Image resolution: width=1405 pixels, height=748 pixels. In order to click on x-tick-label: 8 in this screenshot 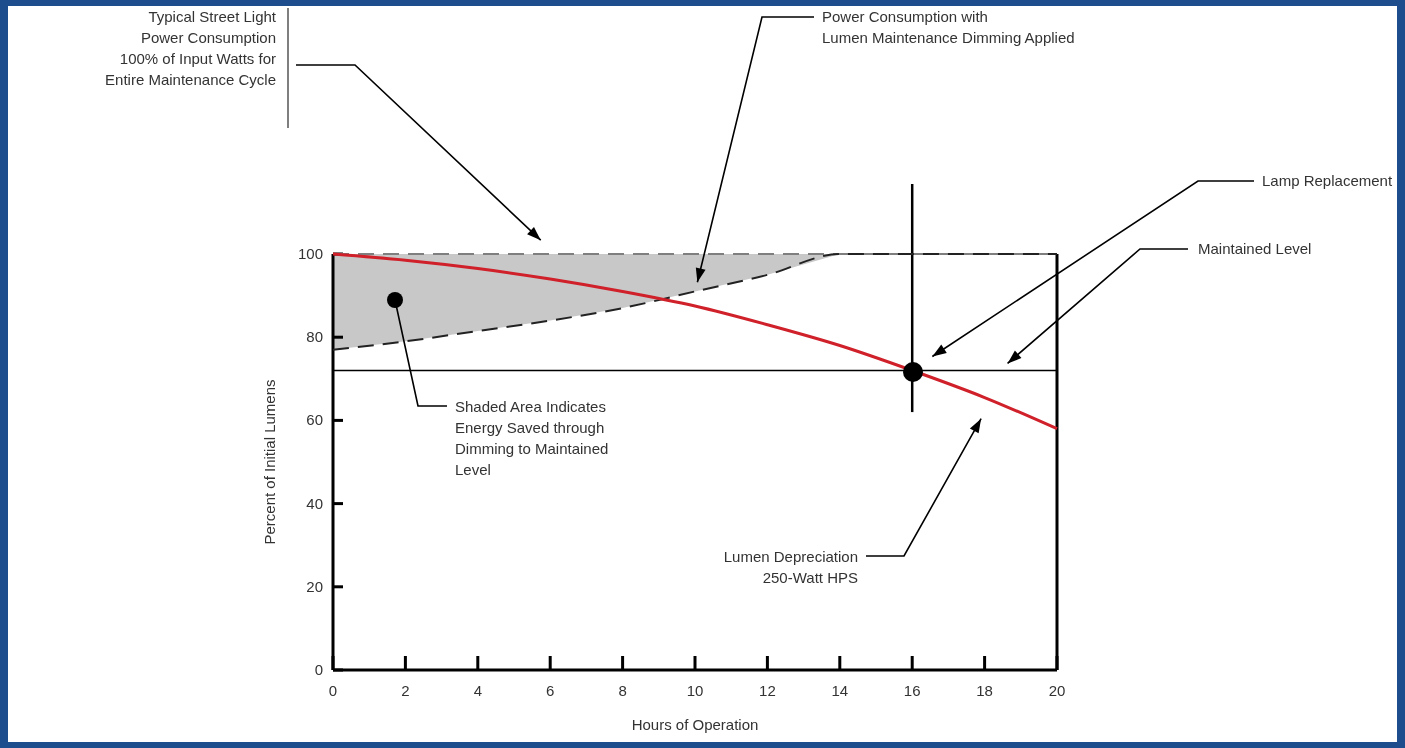, I will do `click(622, 690)`.